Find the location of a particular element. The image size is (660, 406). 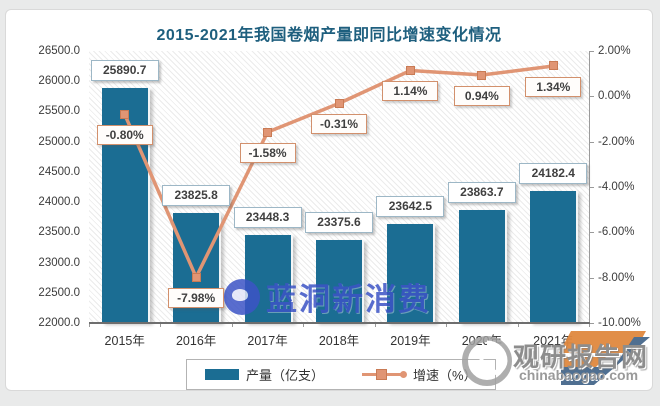

legend-label-growth: 增速（%） is located at coordinates (445, 375).